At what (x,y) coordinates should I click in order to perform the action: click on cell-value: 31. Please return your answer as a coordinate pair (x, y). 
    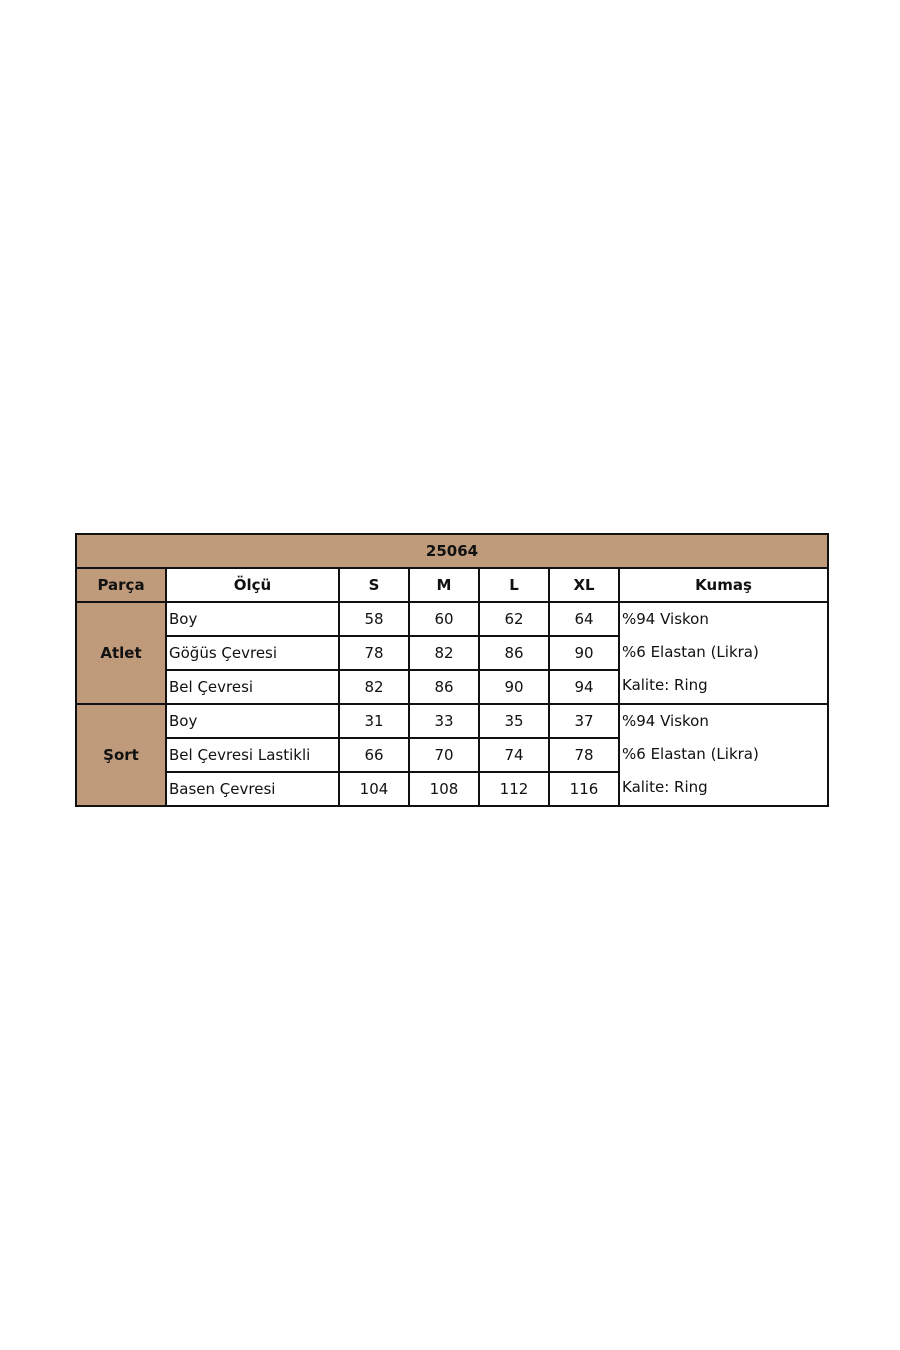
    Looking at the image, I should click on (374, 721).